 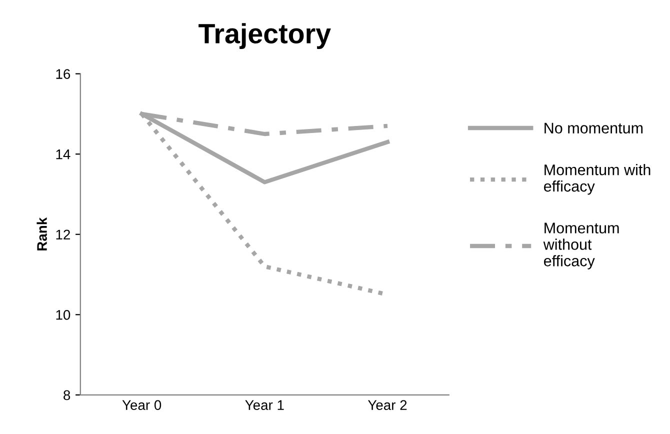 I want to click on y-tick-label: 16, so click(x=63, y=74).